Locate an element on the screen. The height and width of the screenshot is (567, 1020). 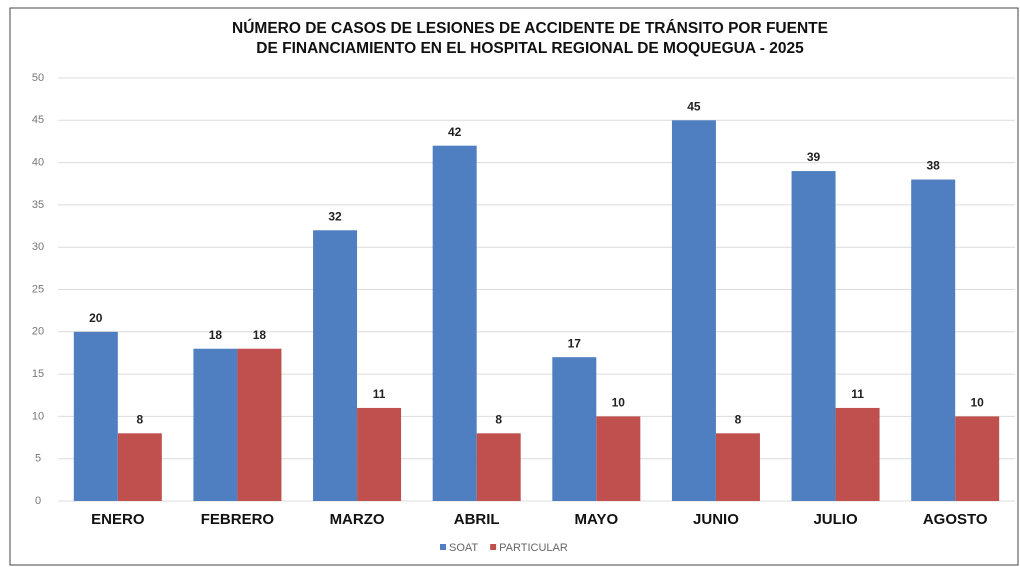
x-tick-label: ENERO is located at coordinates (118, 519).